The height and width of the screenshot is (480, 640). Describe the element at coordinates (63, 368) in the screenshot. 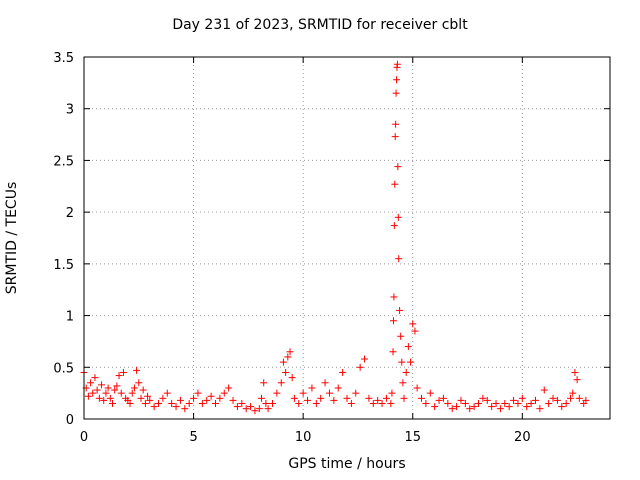

I see `y-tick-label: 0.5` at that location.